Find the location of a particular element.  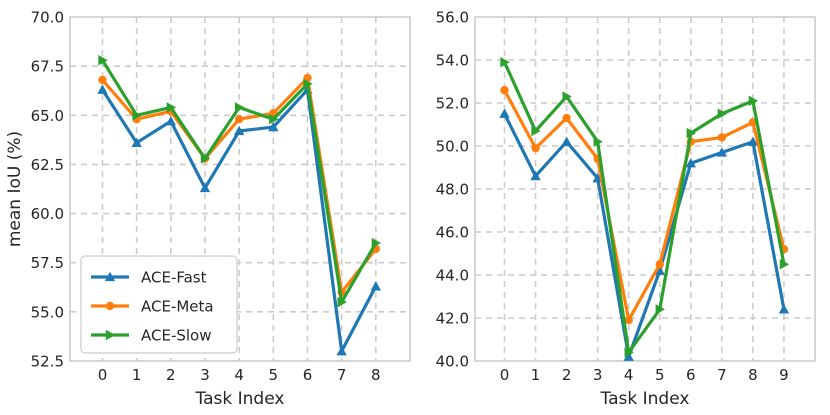

y-tick-label: 48.0 is located at coordinates (452, 190).